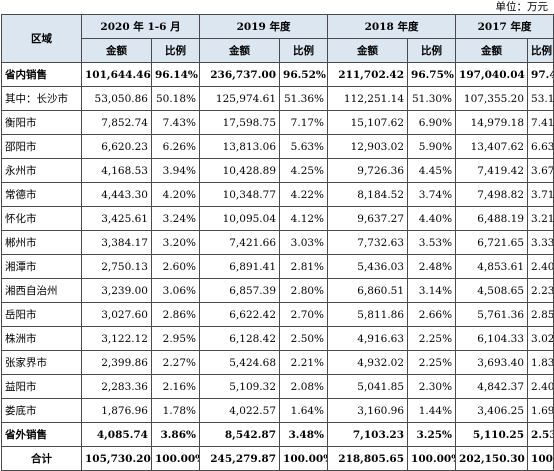 This screenshot has width=554, height=471. Describe the element at coordinates (540, 434) in the screenshot. I see `ratio-cell: 2.53%` at that location.